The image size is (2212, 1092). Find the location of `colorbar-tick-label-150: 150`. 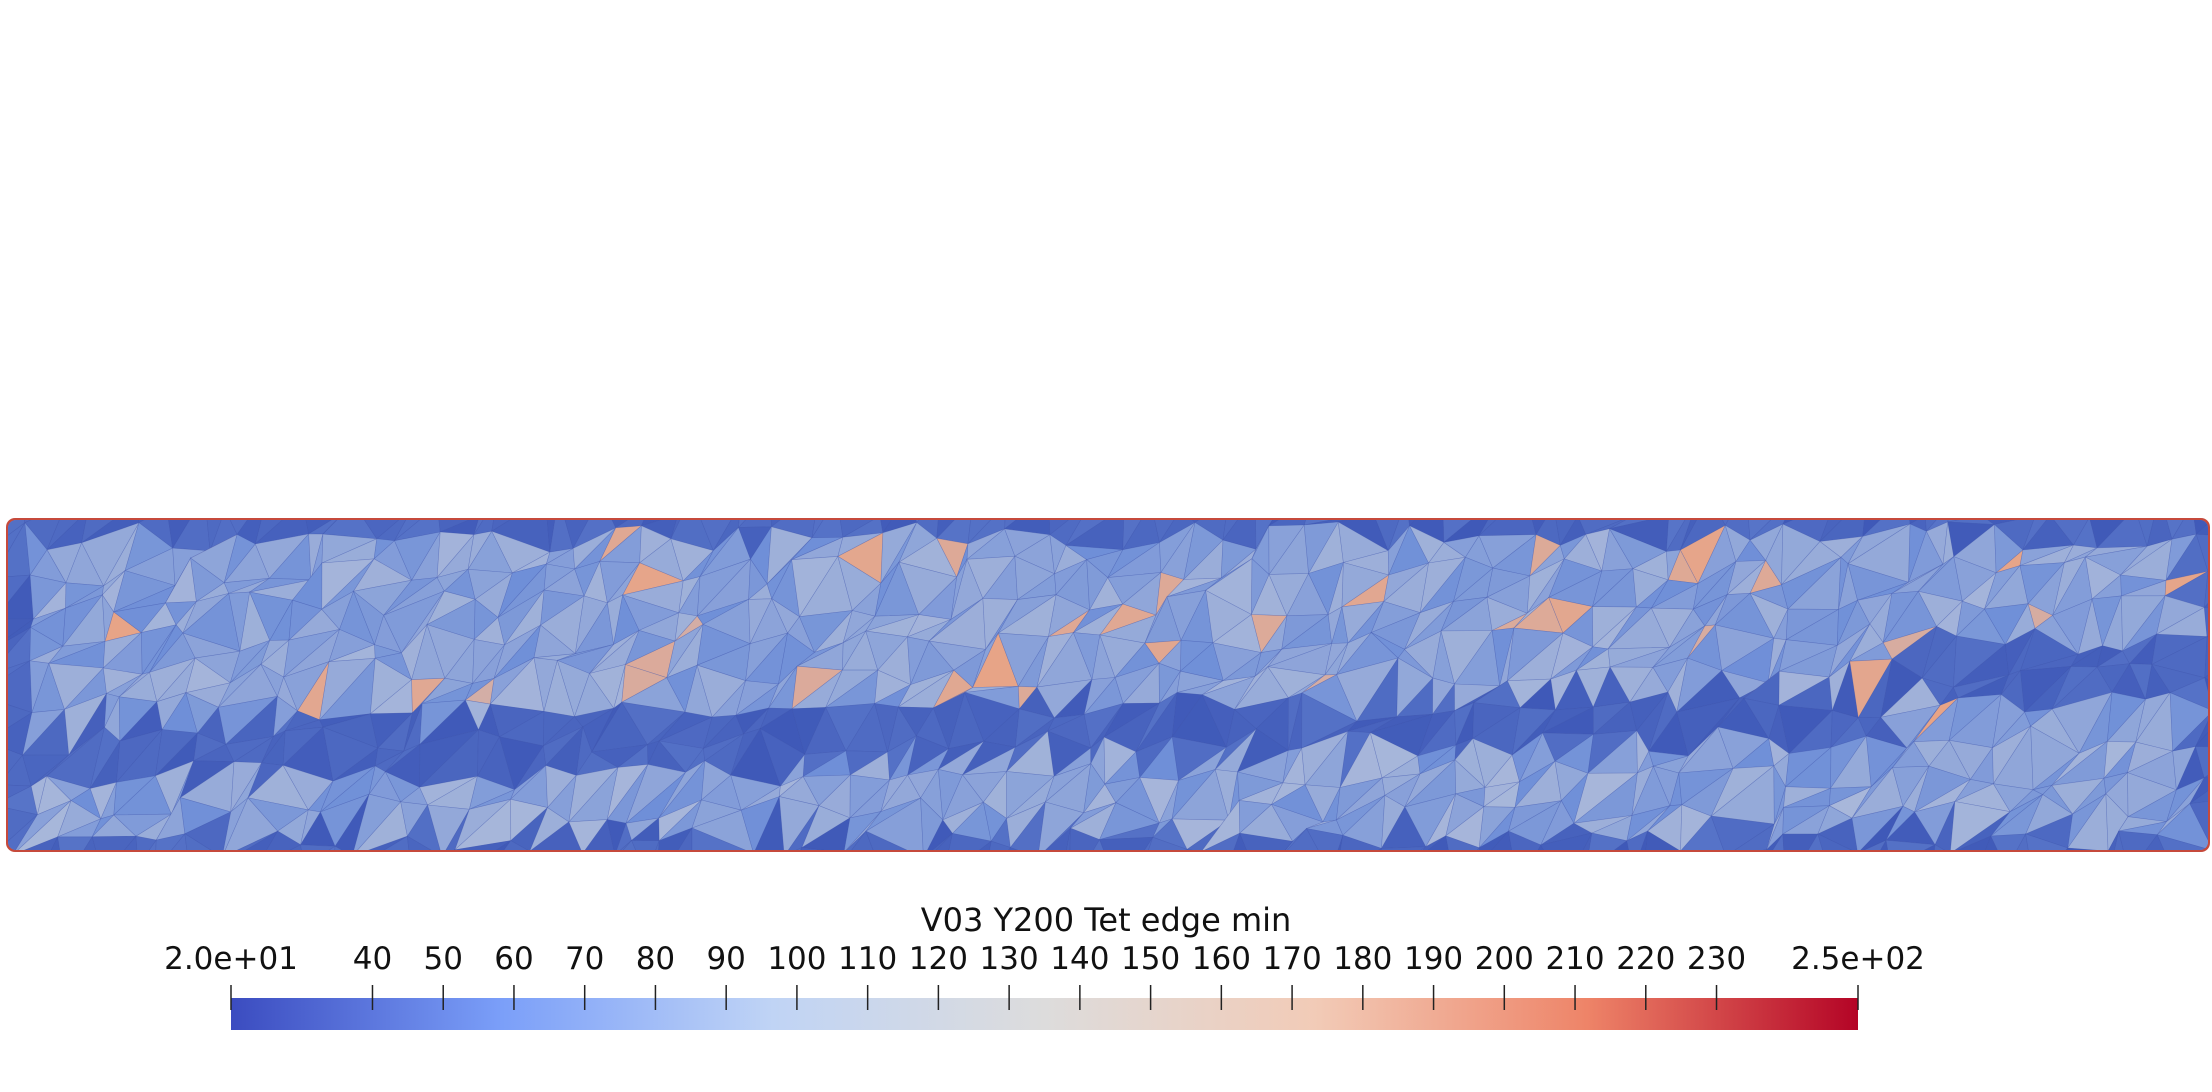

colorbar-tick-label-150: 150 is located at coordinates (1151, 959).